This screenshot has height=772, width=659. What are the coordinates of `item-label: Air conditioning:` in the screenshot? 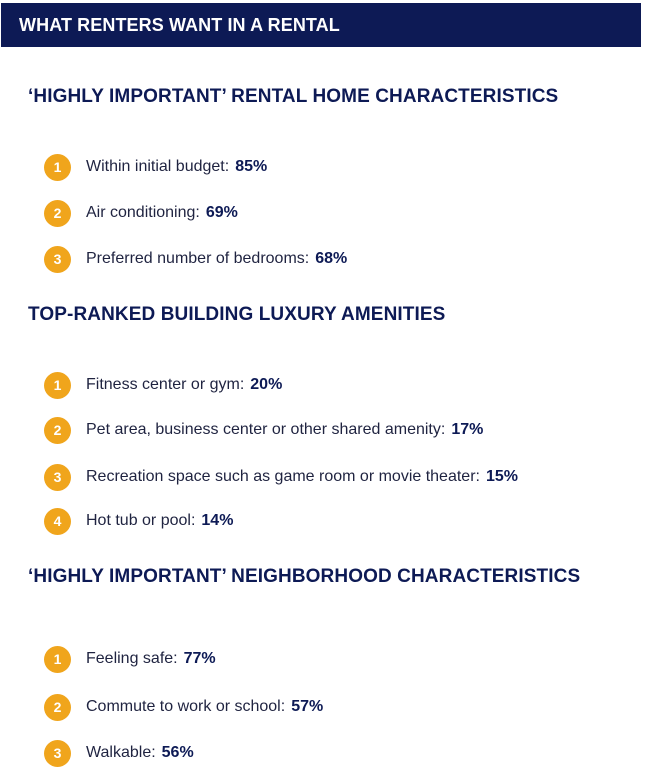 It's located at (143, 212).